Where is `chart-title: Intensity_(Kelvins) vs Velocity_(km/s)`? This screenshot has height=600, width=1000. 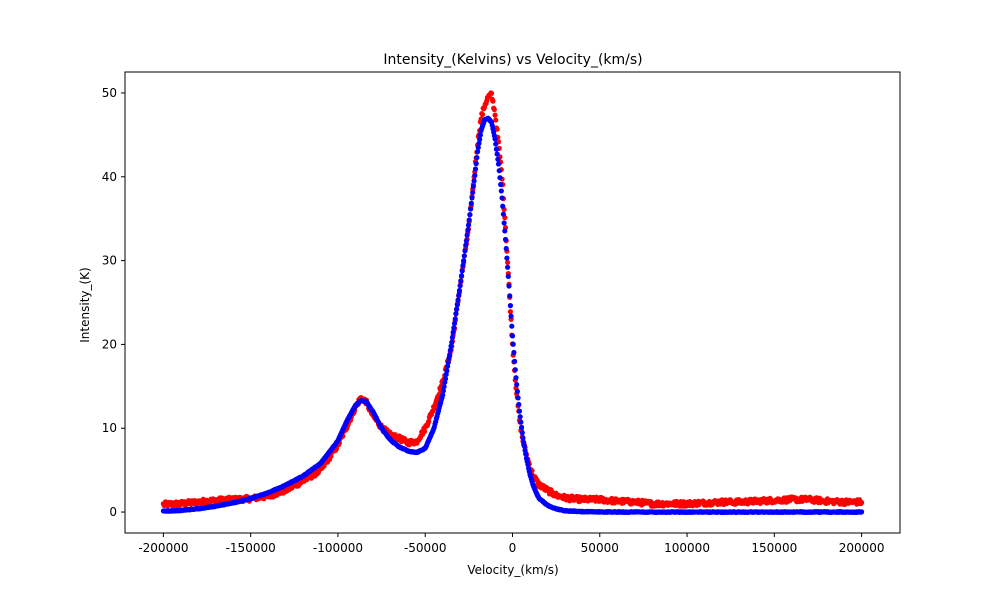 chart-title: Intensity_(Kelvins) vs Velocity_(km/s) is located at coordinates (512, 60).